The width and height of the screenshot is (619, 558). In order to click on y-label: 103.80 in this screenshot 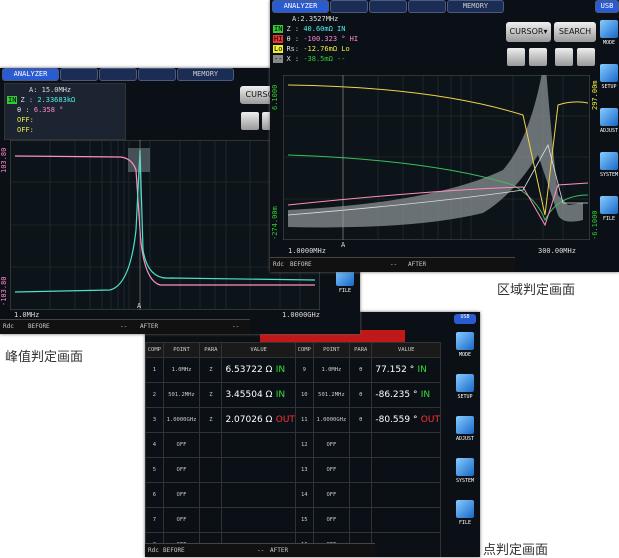, I will do `click(4, 160)`.